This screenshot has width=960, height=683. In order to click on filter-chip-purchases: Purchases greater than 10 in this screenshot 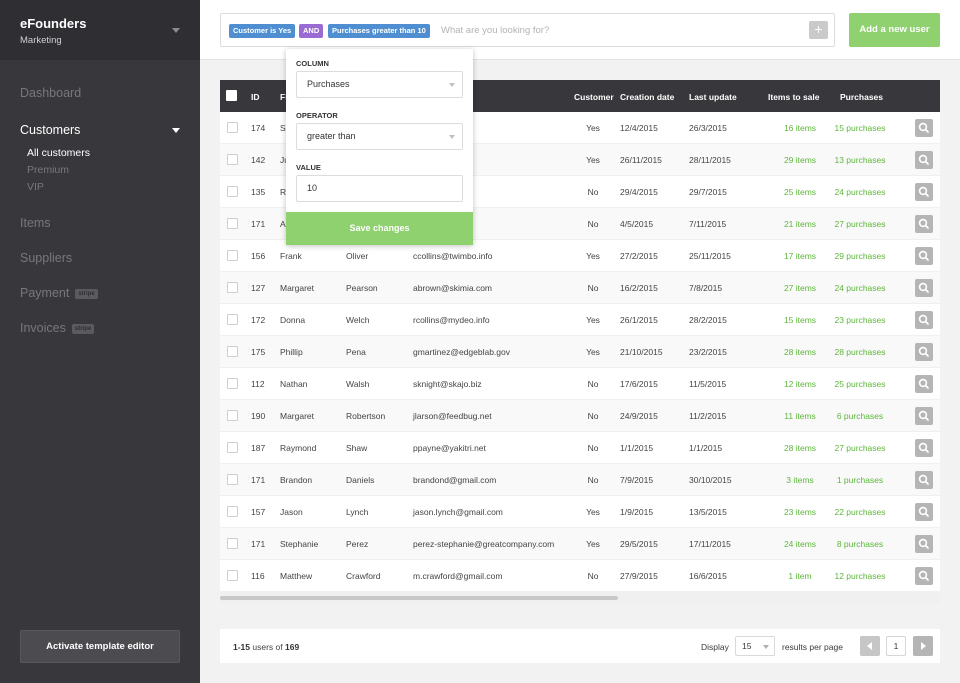, I will do `click(379, 31)`.